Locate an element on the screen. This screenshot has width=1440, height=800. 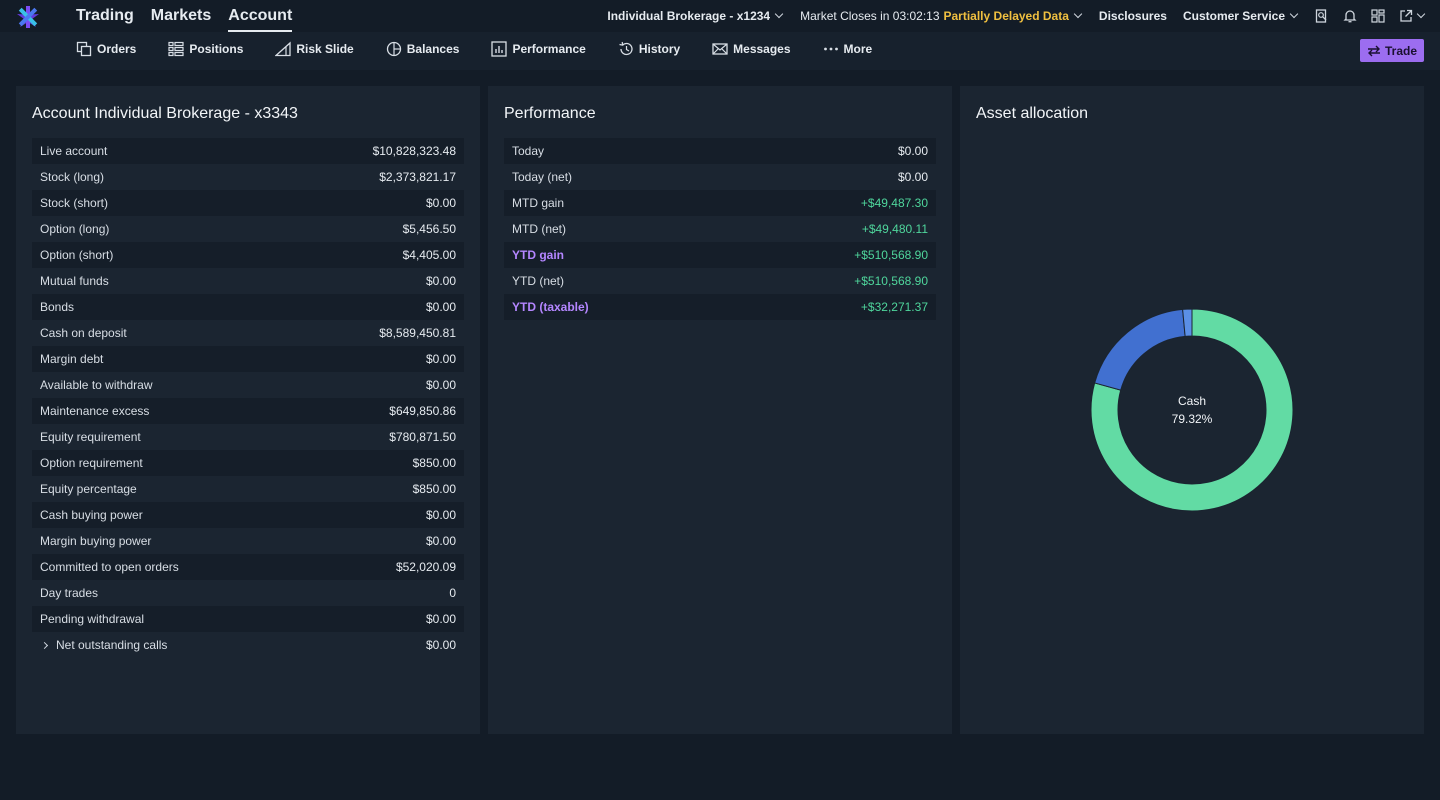
performance-icon is located at coordinates (499, 49).